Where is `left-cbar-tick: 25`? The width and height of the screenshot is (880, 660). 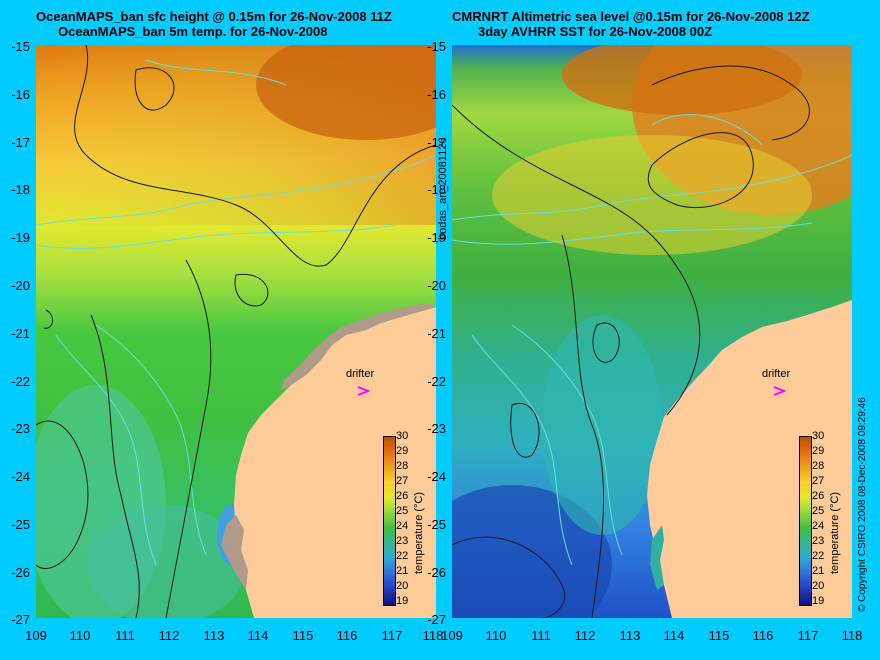
left-cbar-tick: 25 is located at coordinates (402, 511).